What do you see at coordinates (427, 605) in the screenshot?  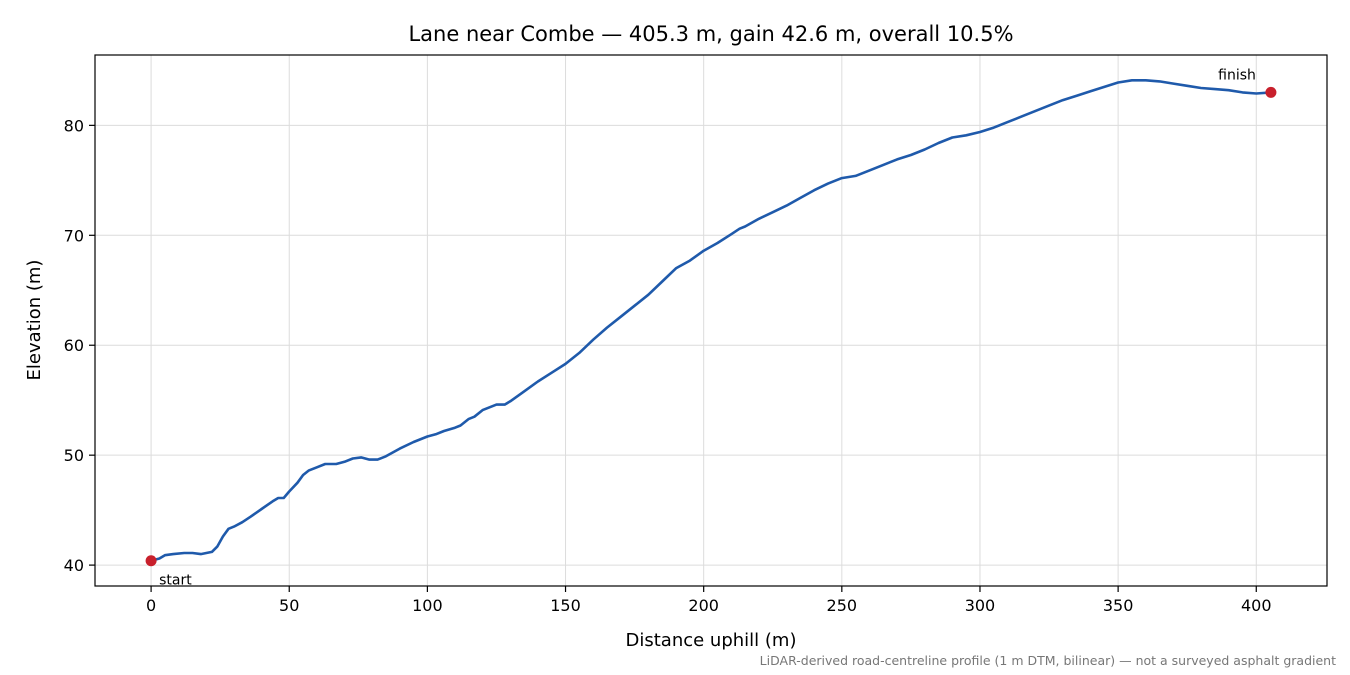 I see `x-tick-label: 100` at bounding box center [427, 605].